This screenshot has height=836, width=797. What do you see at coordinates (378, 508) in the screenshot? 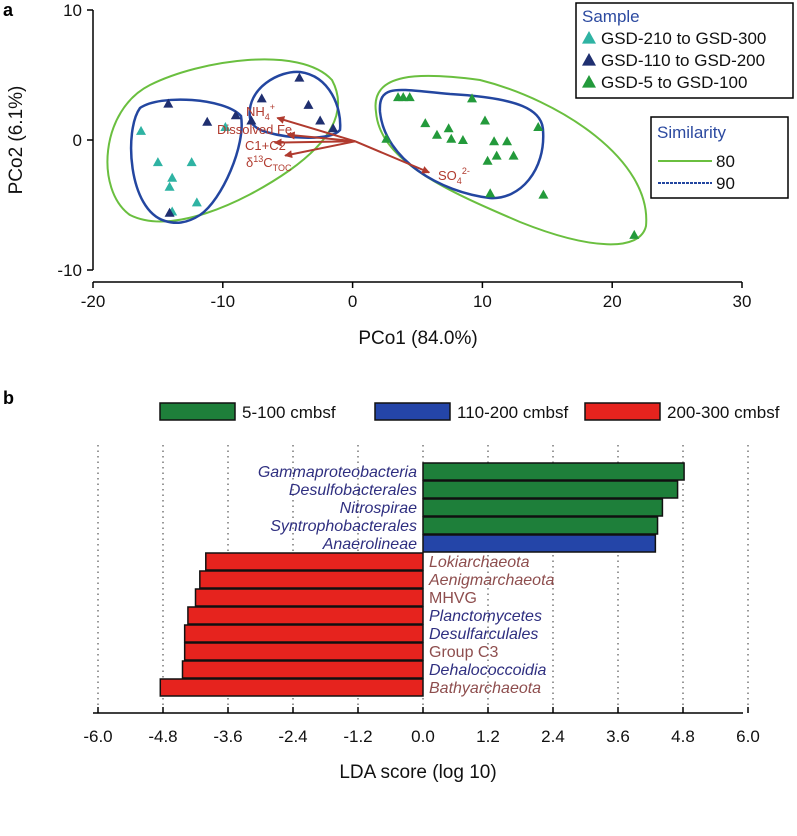
I see `taxon-label: Nitrospirae` at bounding box center [378, 508].